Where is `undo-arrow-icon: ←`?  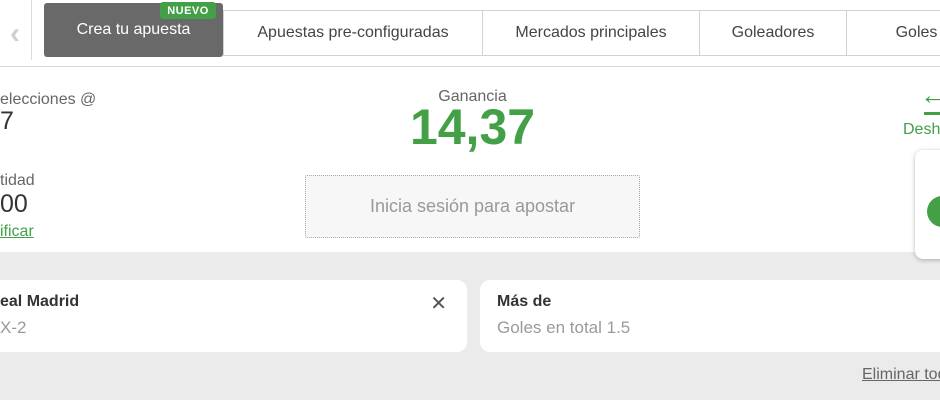 undo-arrow-icon: ← is located at coordinates (930, 95).